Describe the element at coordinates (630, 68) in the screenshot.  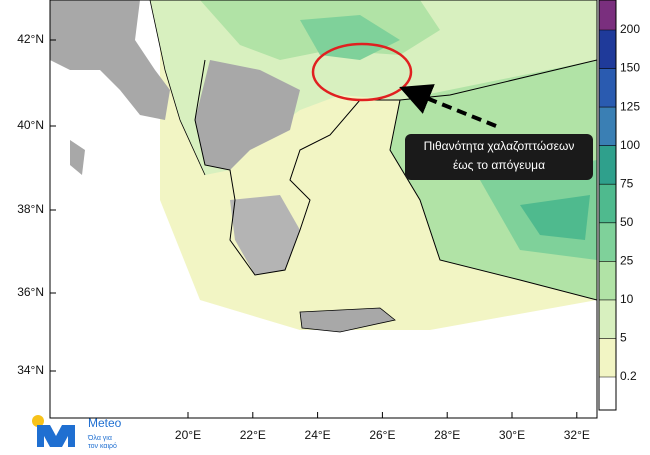
I see `colorbar-label: 150` at that location.